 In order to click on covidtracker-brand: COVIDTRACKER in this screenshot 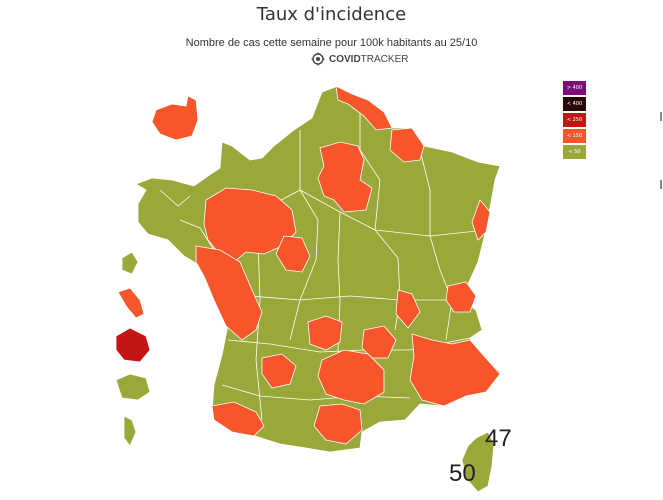, I will do `click(359, 59)`.